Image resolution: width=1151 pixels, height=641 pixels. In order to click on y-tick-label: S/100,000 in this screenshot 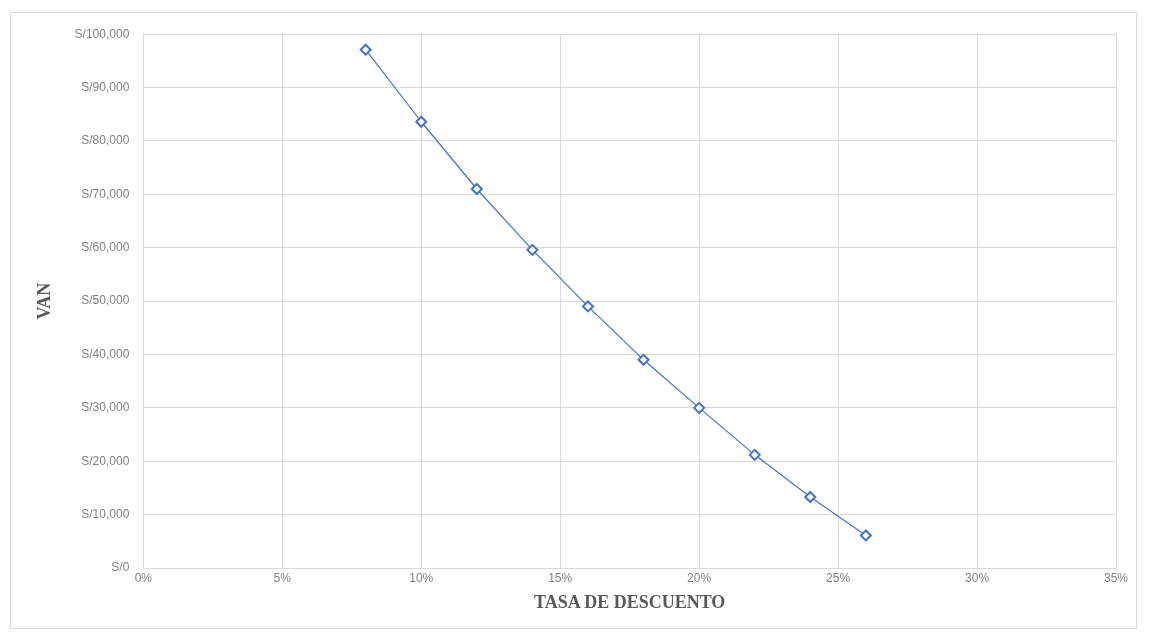, I will do `click(102, 33)`.